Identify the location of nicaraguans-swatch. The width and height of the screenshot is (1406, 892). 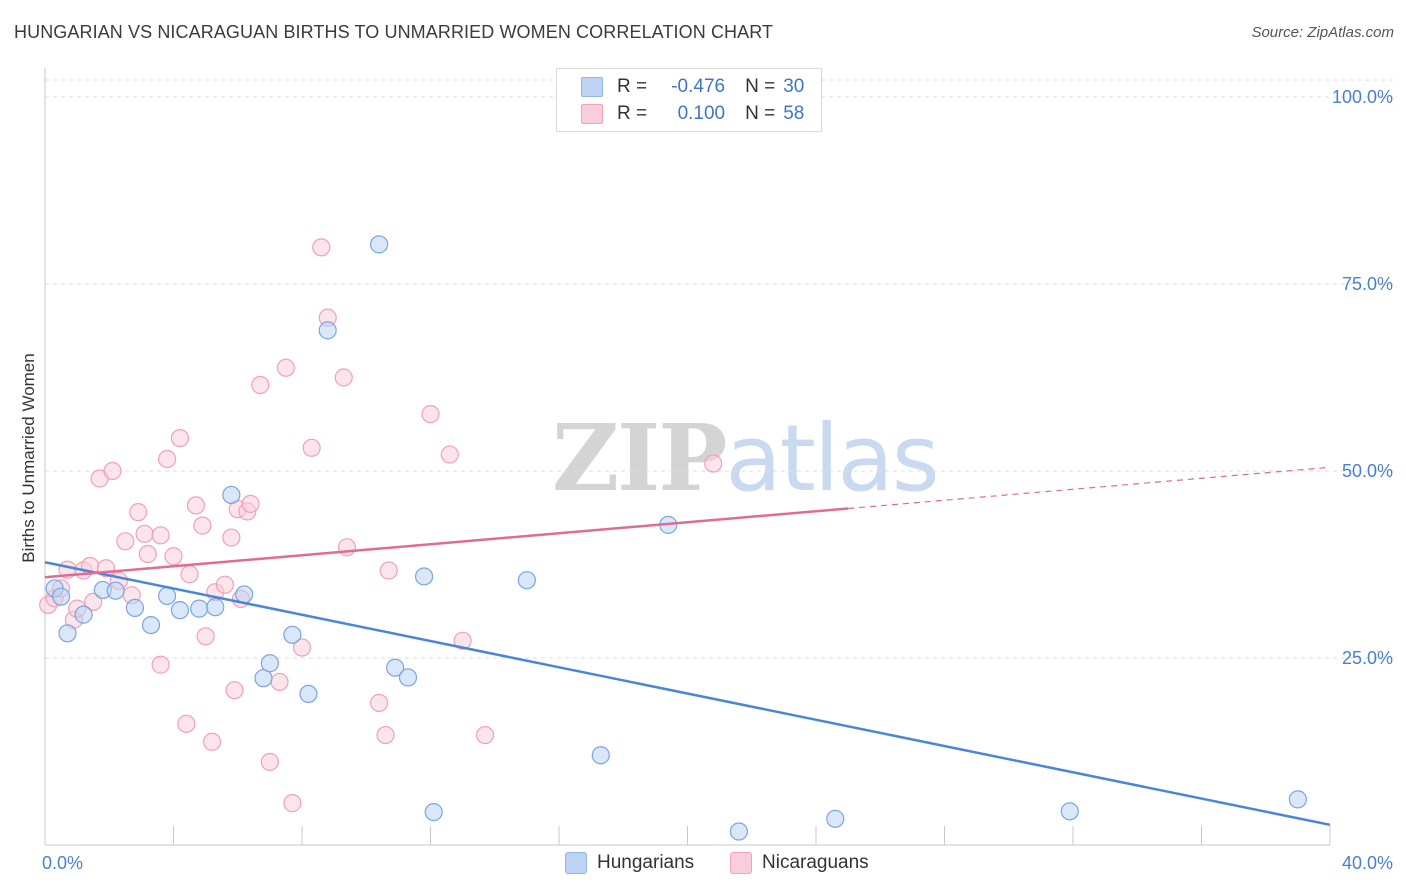
(592, 114).